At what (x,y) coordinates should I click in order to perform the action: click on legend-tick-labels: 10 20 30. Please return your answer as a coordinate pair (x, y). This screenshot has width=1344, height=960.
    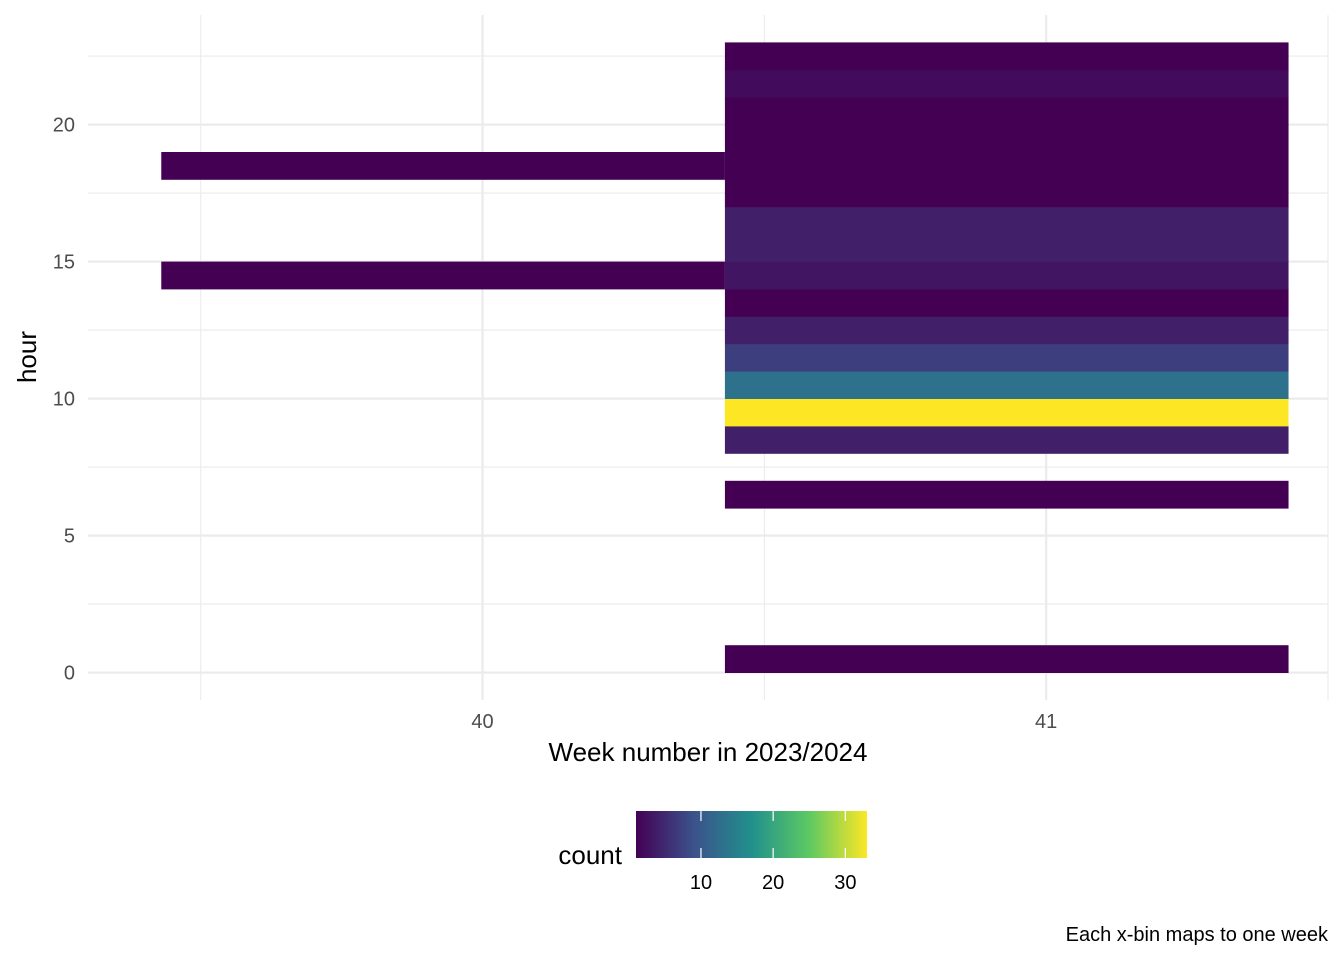
    Looking at the image, I should click on (773, 883).